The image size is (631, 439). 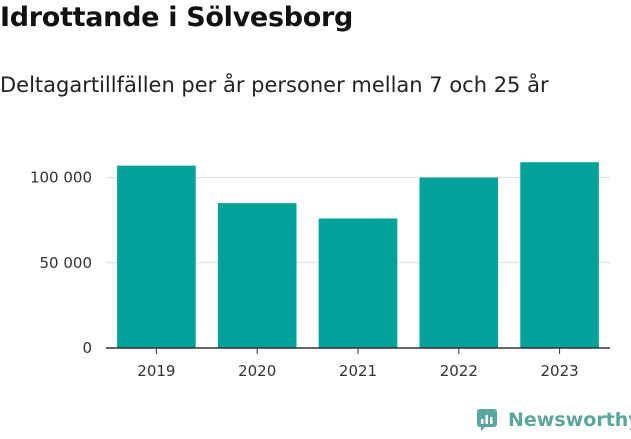 I want to click on x-tick-label: 2022, so click(x=459, y=371).